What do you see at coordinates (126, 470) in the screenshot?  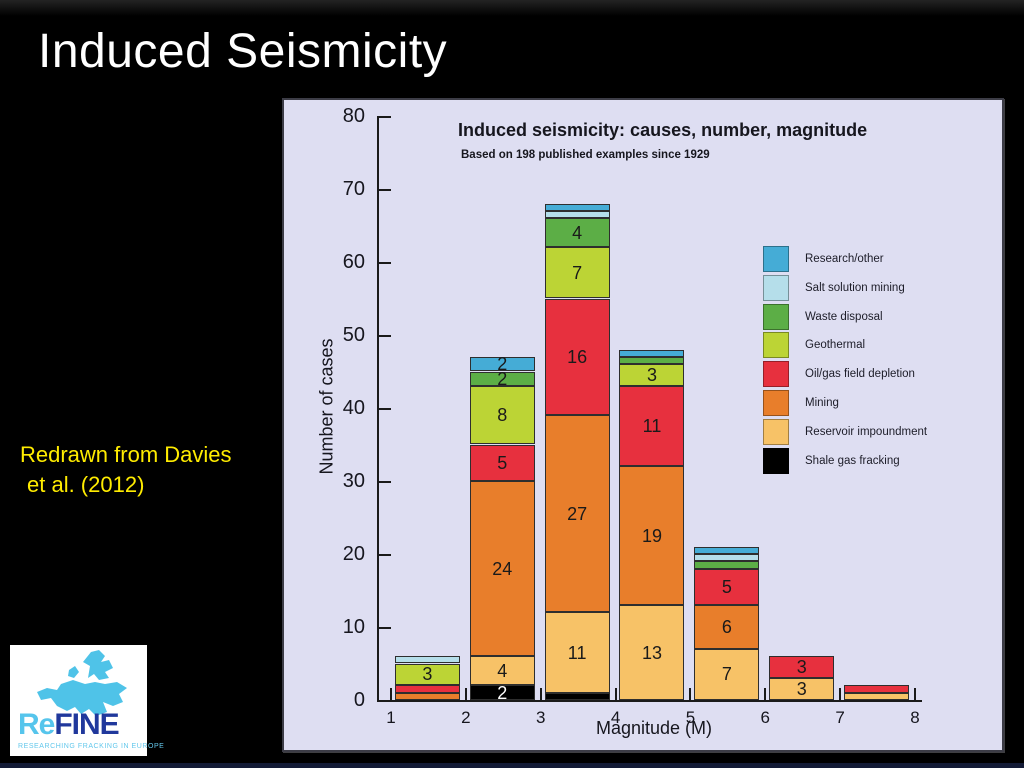 I see `citation: Redrawn from Davies et al. (2012)` at bounding box center [126, 470].